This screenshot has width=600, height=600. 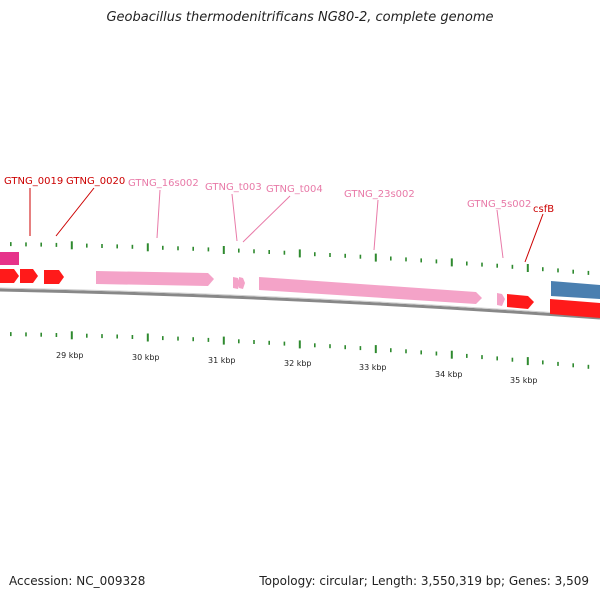 I want to click on gene-label-16s: GTNG_16s002, so click(x=163, y=183).